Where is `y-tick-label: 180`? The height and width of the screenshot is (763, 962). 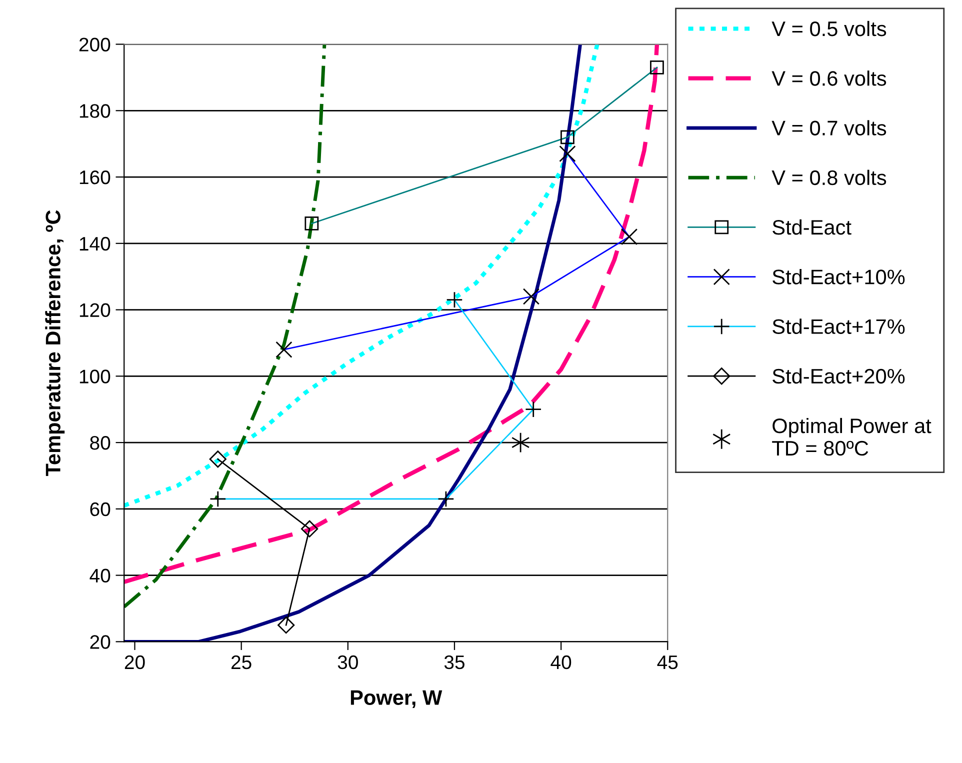
y-tick-label: 180 is located at coordinates (95, 111).